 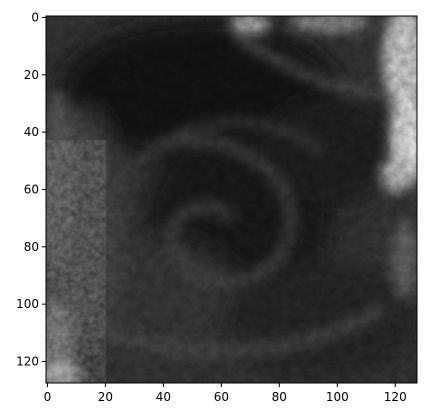 I want to click on y-tick-label: 100, so click(x=27, y=304).